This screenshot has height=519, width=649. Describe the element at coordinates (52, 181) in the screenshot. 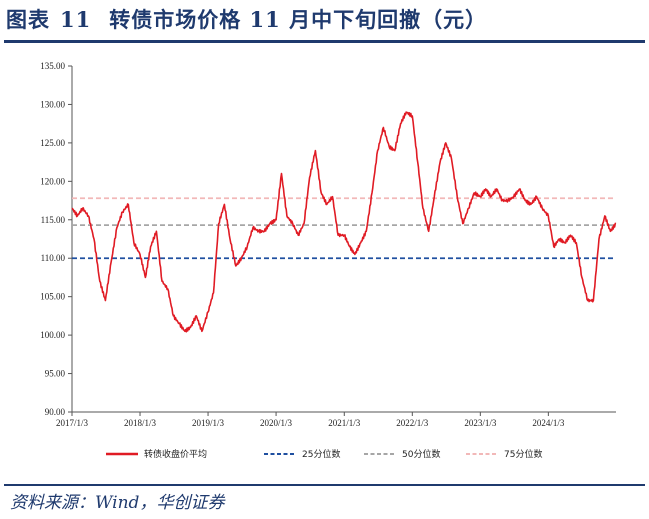

I see `y-tick-label: 120.00` at that location.